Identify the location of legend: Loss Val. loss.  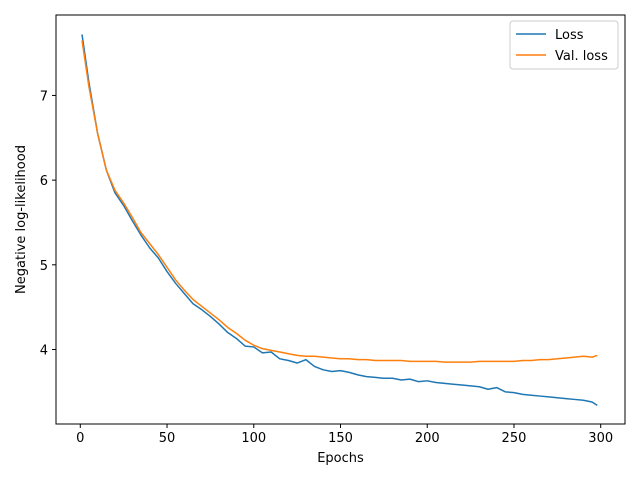
(564, 45).